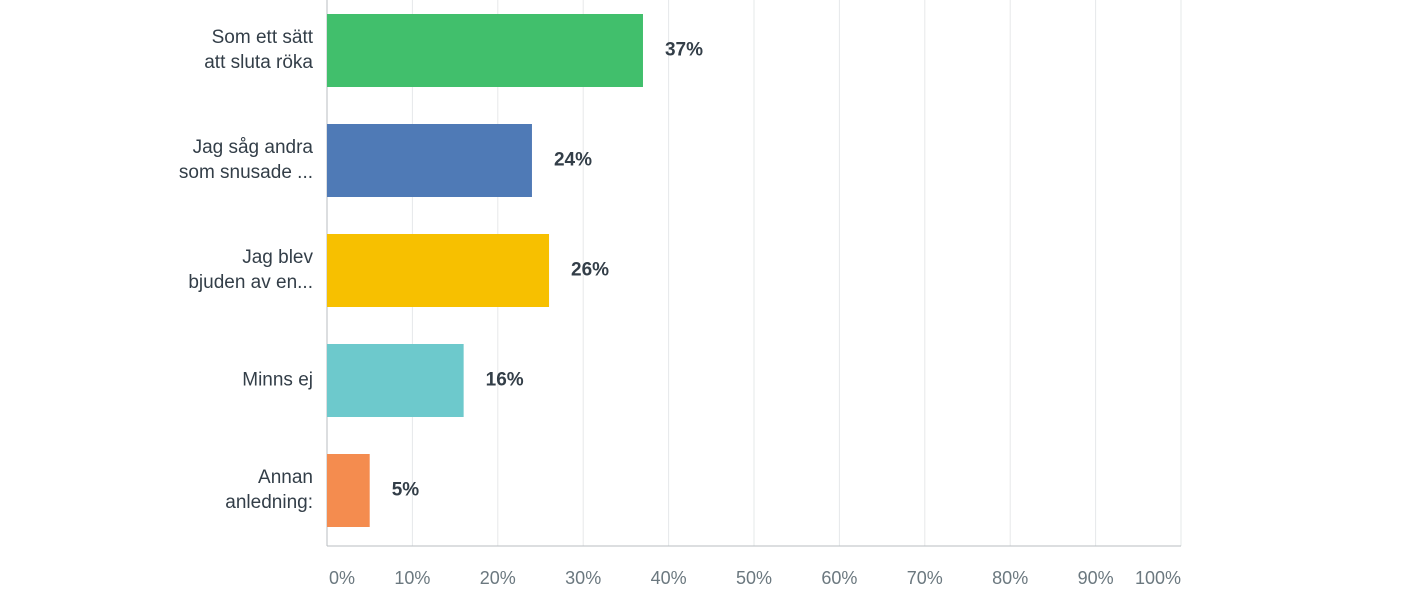 The width and height of the screenshot is (1420, 600). What do you see at coordinates (1096, 578) in the screenshot?
I see `x-tick-label: 90%` at bounding box center [1096, 578].